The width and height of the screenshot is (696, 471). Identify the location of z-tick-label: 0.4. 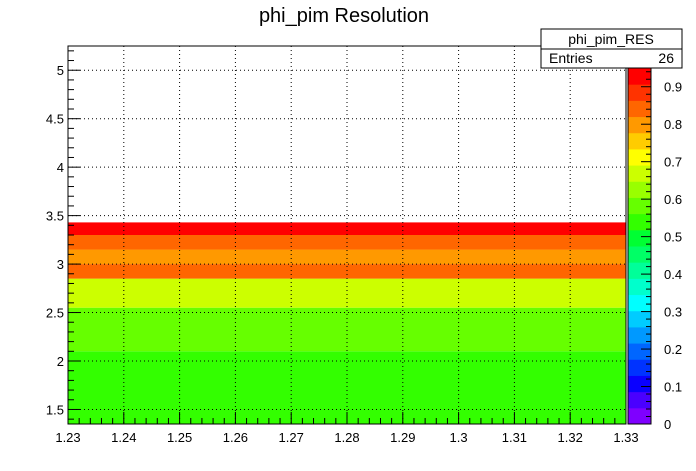
(673, 274).